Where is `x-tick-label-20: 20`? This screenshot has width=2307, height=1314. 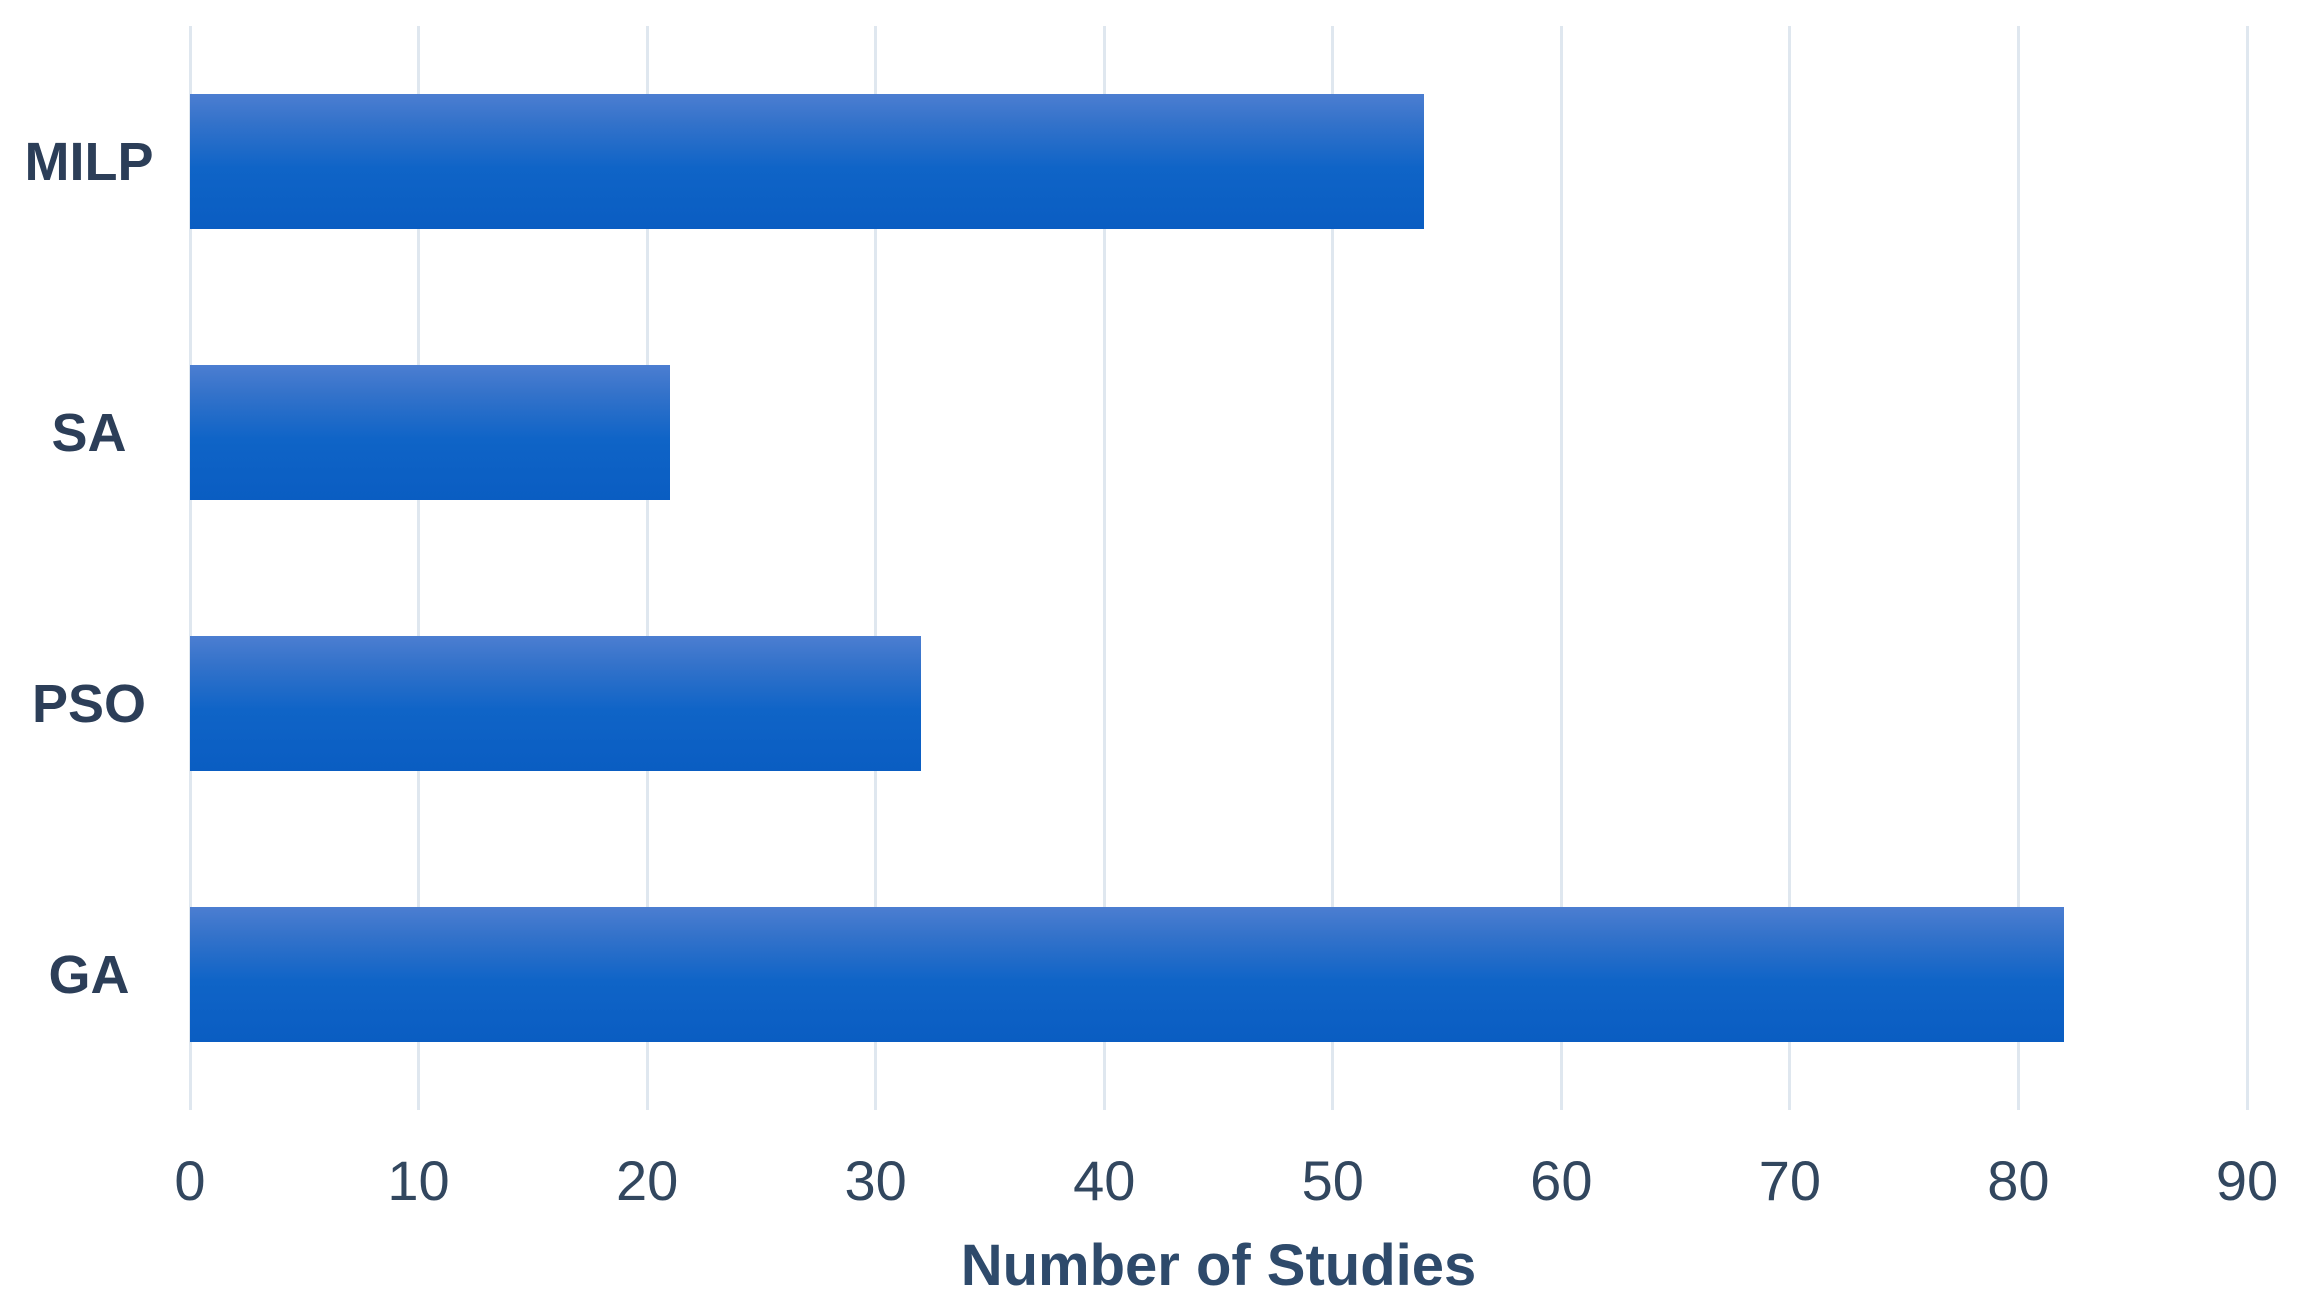 x-tick-label-20: 20 is located at coordinates (647, 1180).